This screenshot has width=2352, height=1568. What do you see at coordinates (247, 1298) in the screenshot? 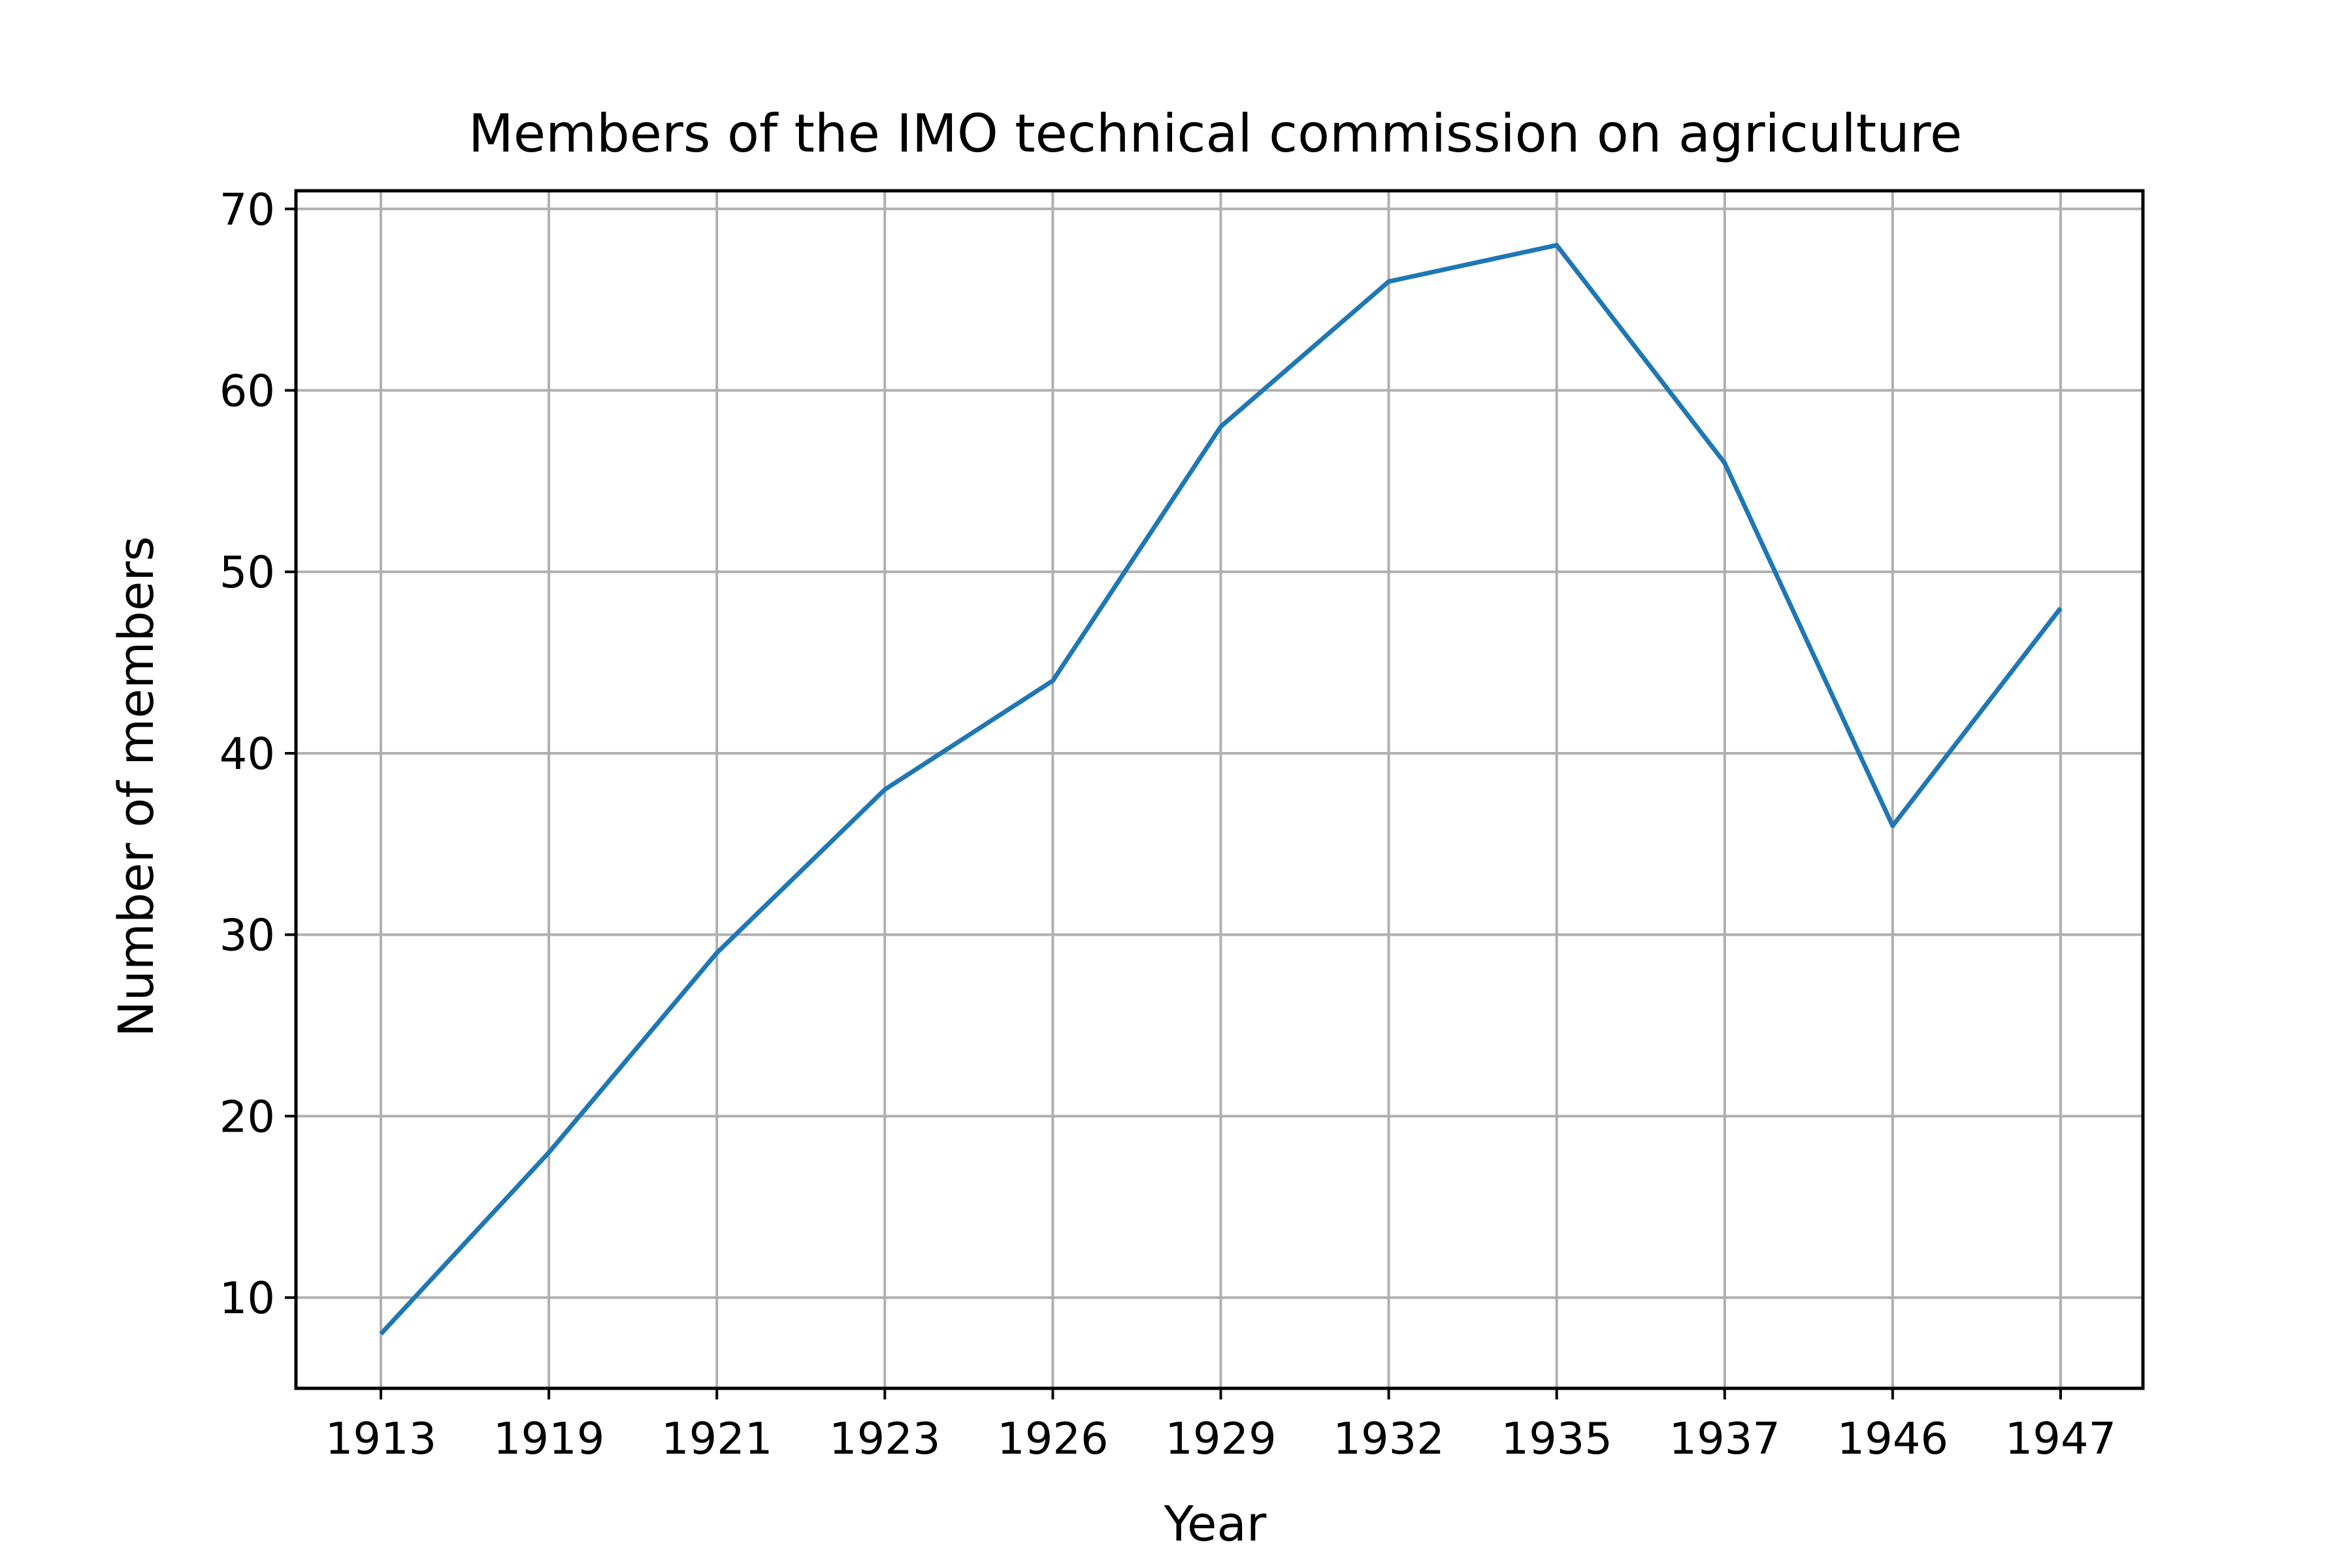
I see `y-tick-label: 10` at bounding box center [247, 1298].